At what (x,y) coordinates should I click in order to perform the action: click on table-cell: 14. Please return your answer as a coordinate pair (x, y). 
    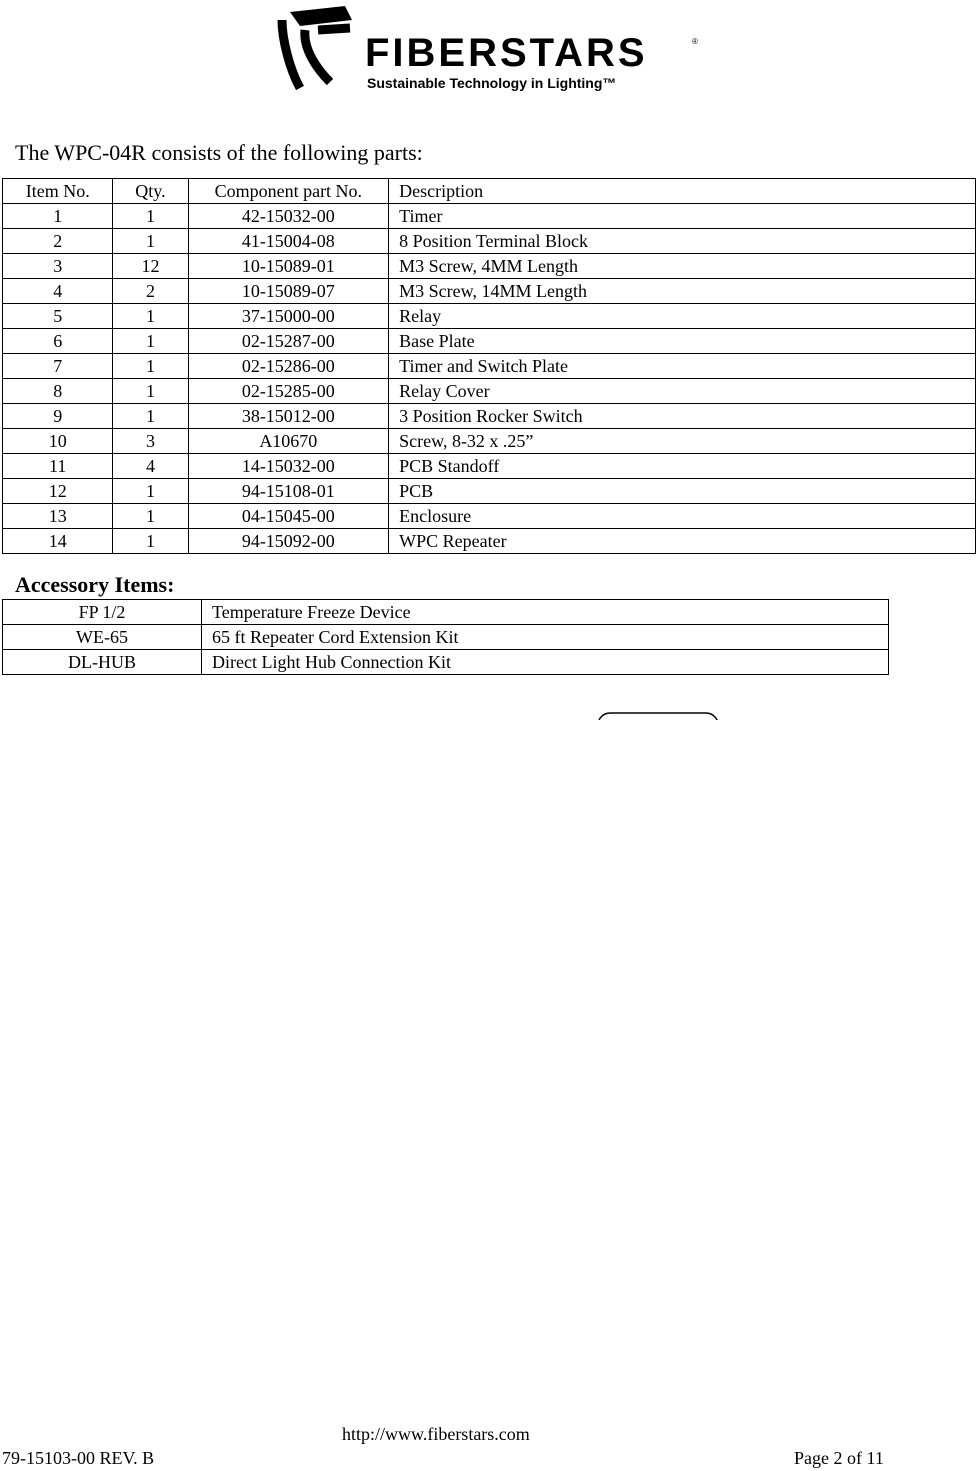
    Looking at the image, I should click on (57, 541).